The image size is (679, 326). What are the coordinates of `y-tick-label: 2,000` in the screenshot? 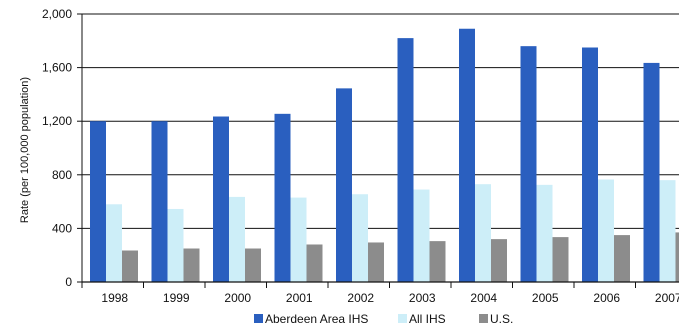 It's located at (57, 14).